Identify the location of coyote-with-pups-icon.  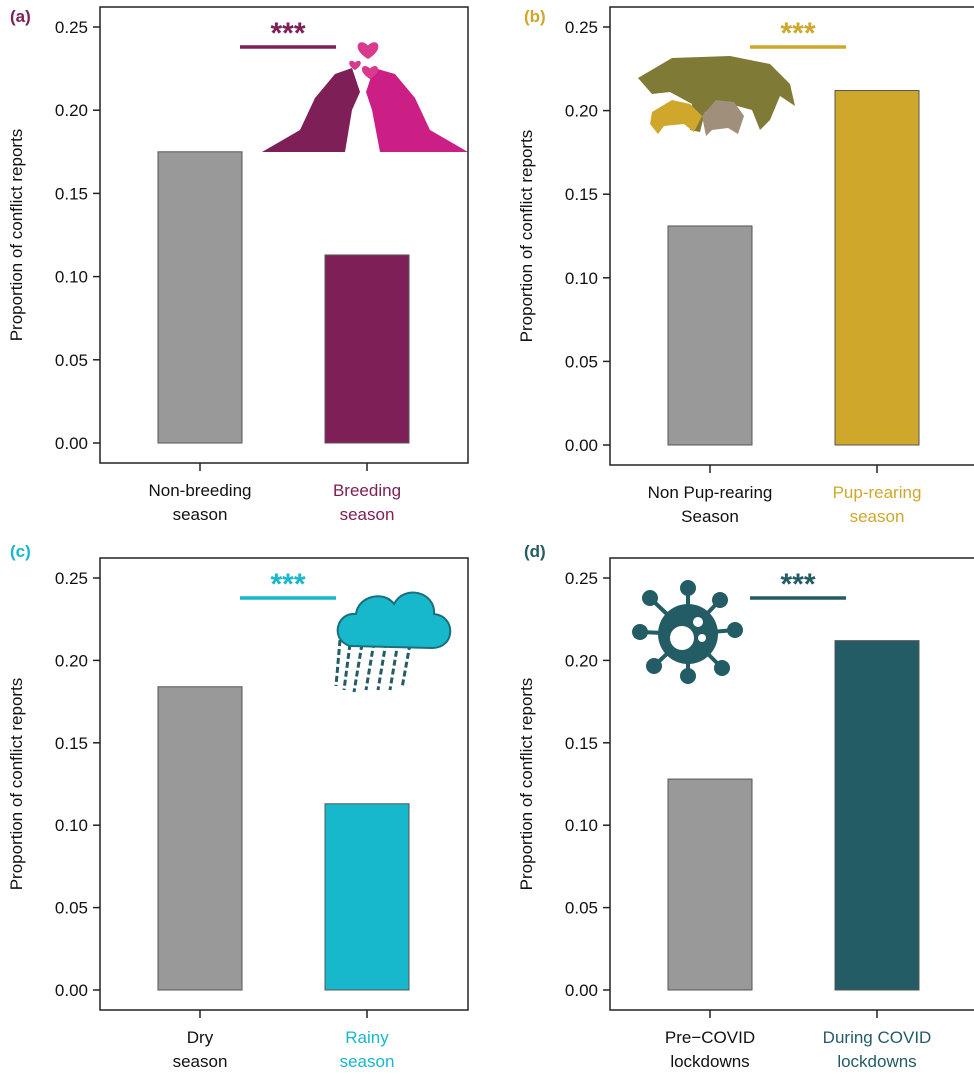
(716, 96).